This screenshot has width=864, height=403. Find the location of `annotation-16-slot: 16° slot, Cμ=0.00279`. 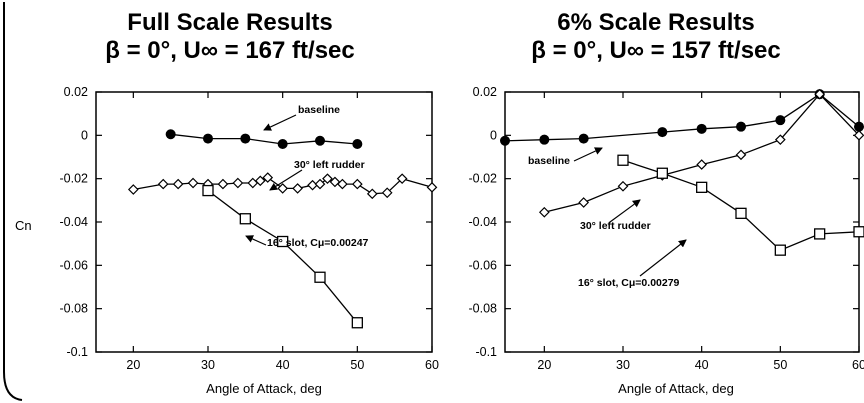

annotation-16-slot: 16° slot, Cμ=0.00279 is located at coordinates (629, 283).